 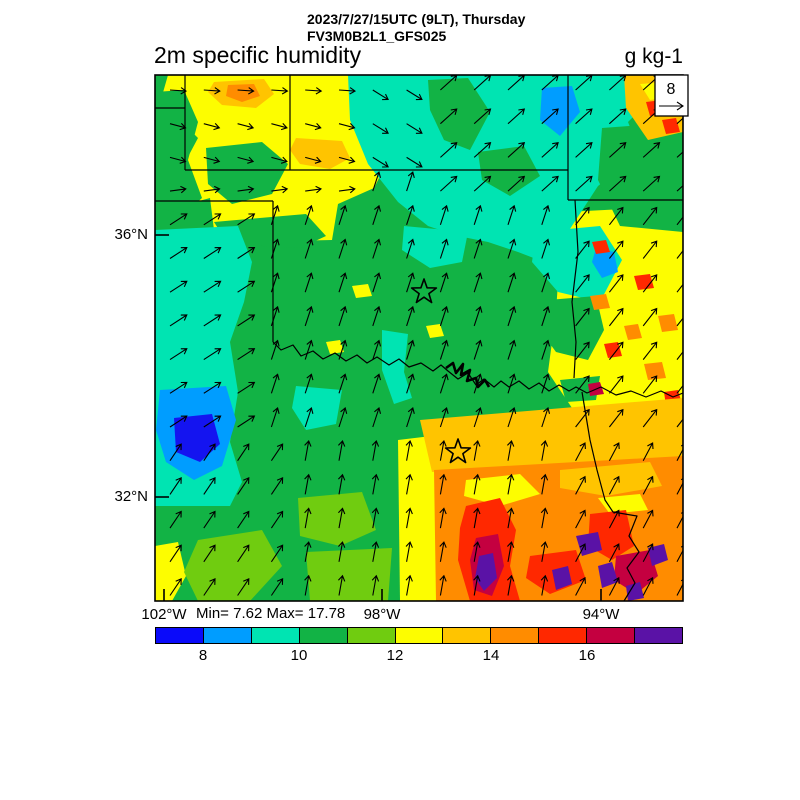 I want to click on colorbar-segment, so click(x=227, y=635).